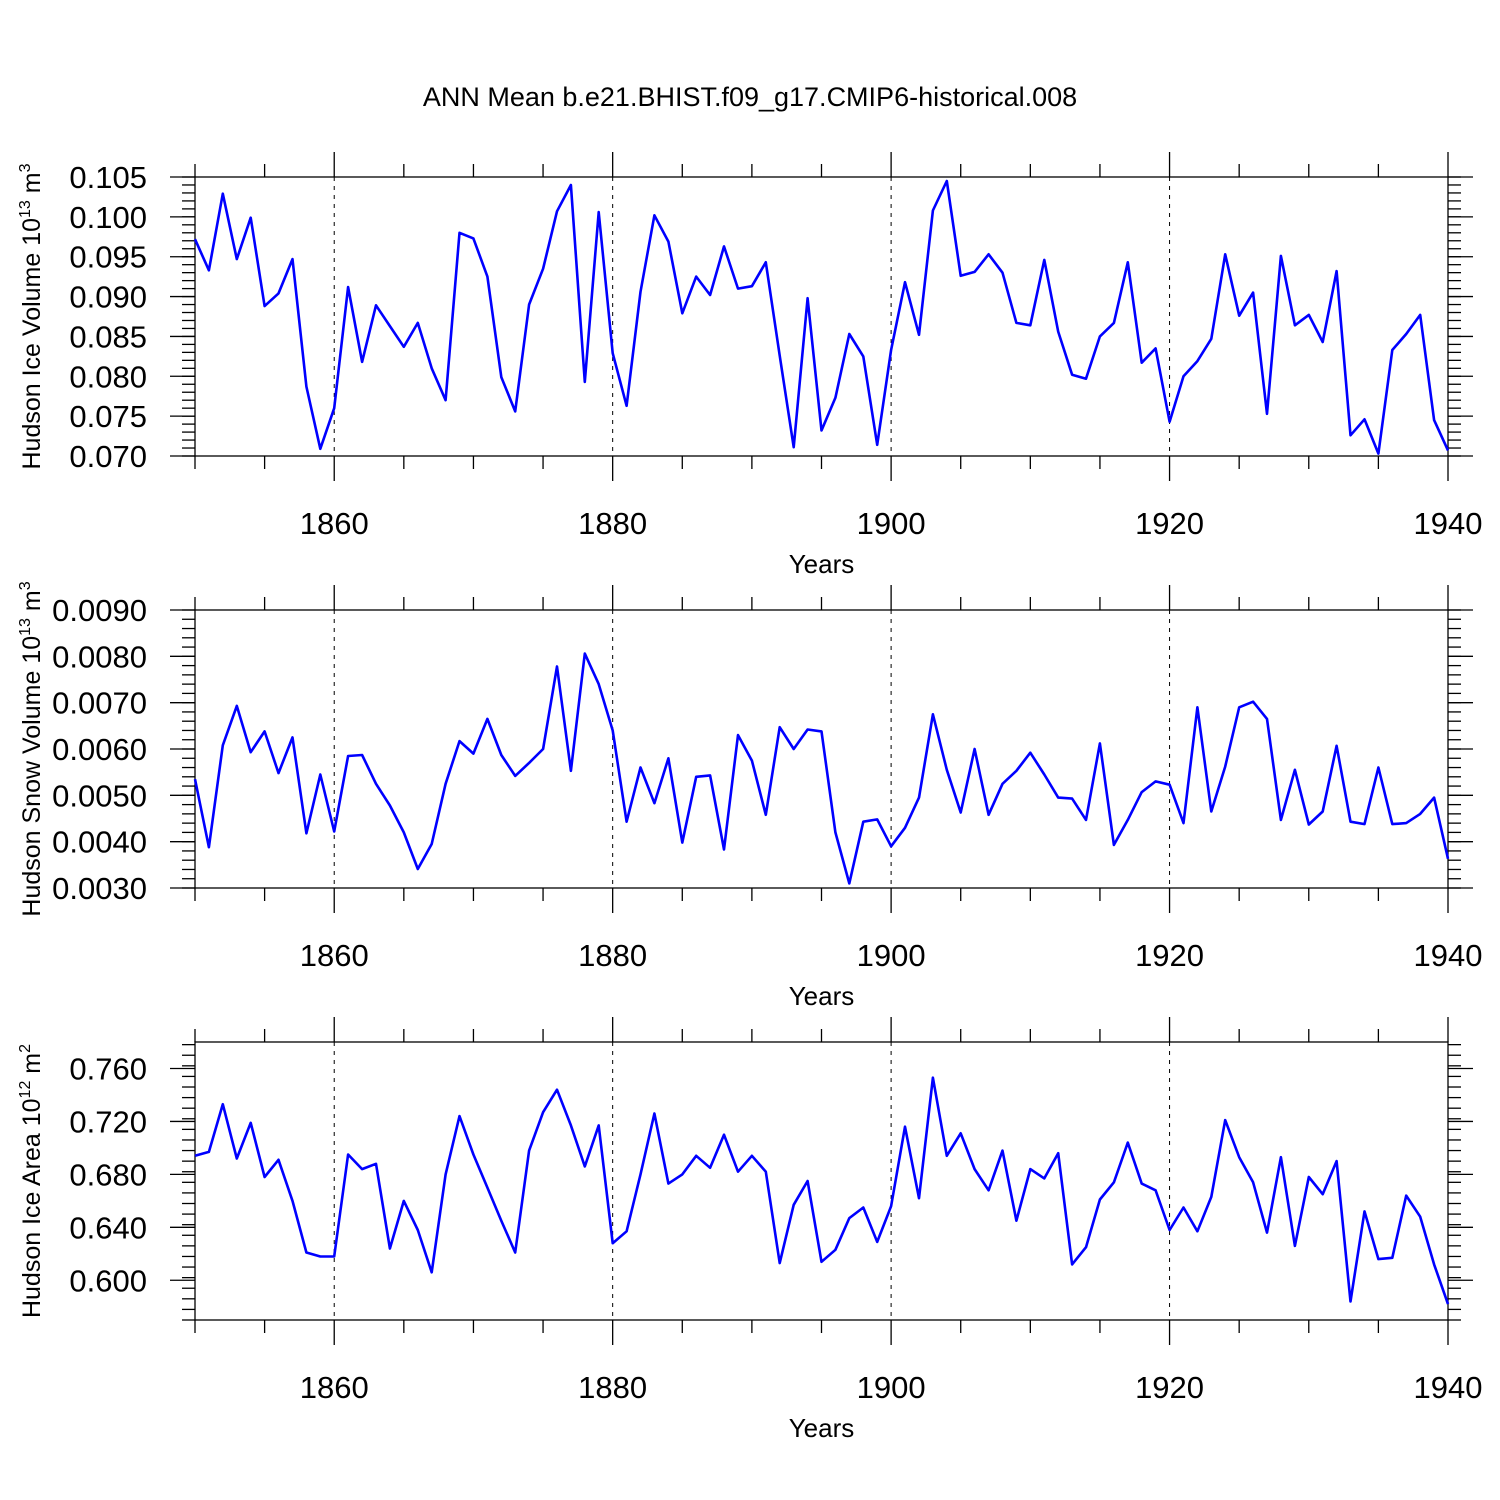 The width and height of the screenshot is (1500, 1500). I want to click on y-tick-label: 0.100, so click(108, 217).